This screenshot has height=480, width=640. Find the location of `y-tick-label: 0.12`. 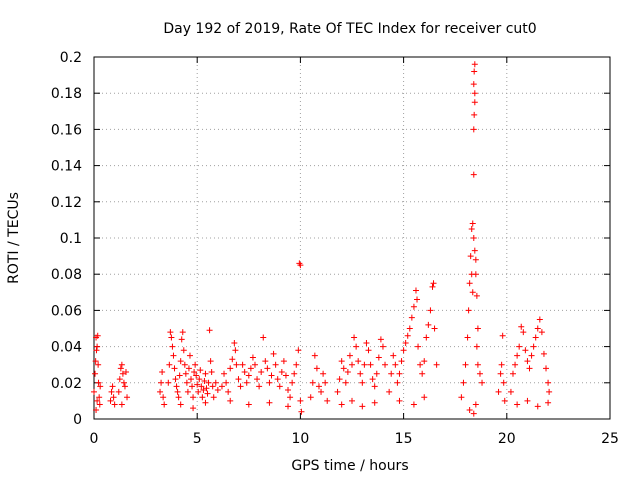

y-tick-label: 0.12 is located at coordinates (66, 203).